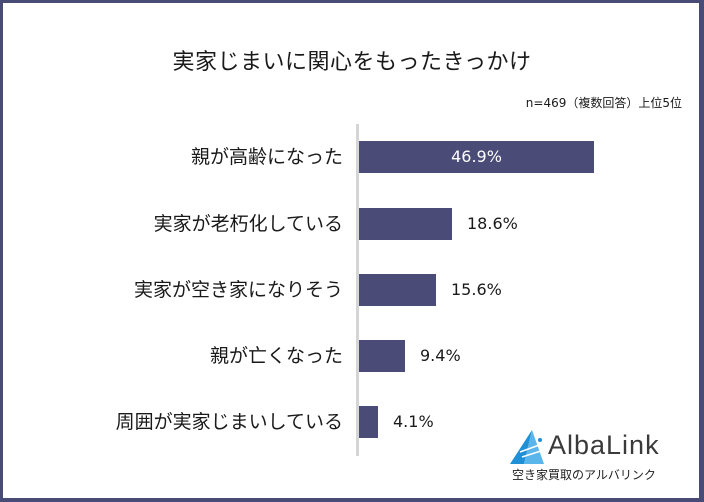  What do you see at coordinates (527, 447) in the screenshot?
I see `logo-mark-icon` at bounding box center [527, 447].